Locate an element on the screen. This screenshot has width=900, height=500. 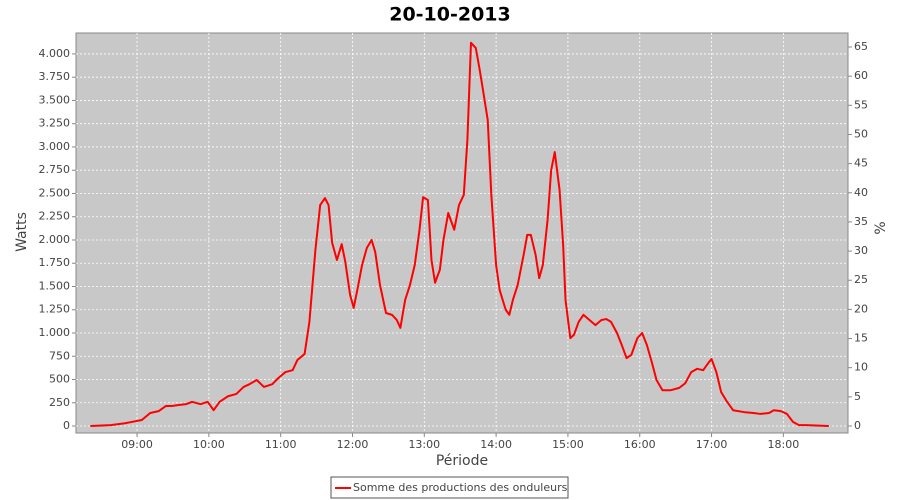
y2-tick-label: 60 is located at coordinates (861, 75).